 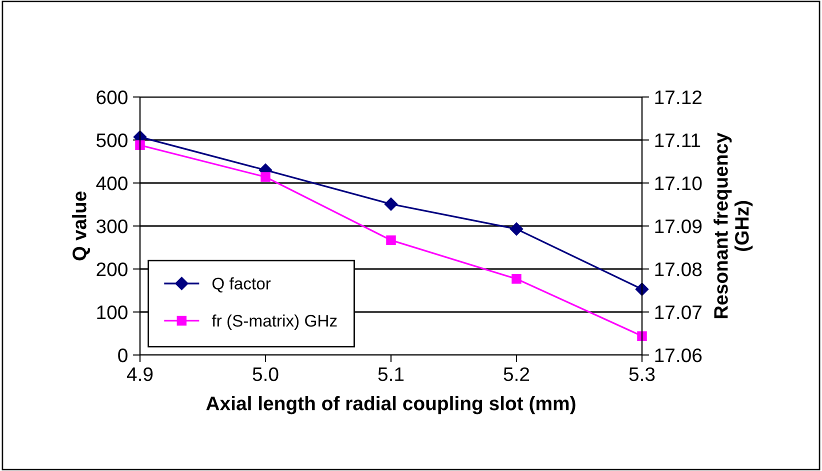 What do you see at coordinates (81, 226) in the screenshot?
I see `y-axis-title: Q value` at bounding box center [81, 226].